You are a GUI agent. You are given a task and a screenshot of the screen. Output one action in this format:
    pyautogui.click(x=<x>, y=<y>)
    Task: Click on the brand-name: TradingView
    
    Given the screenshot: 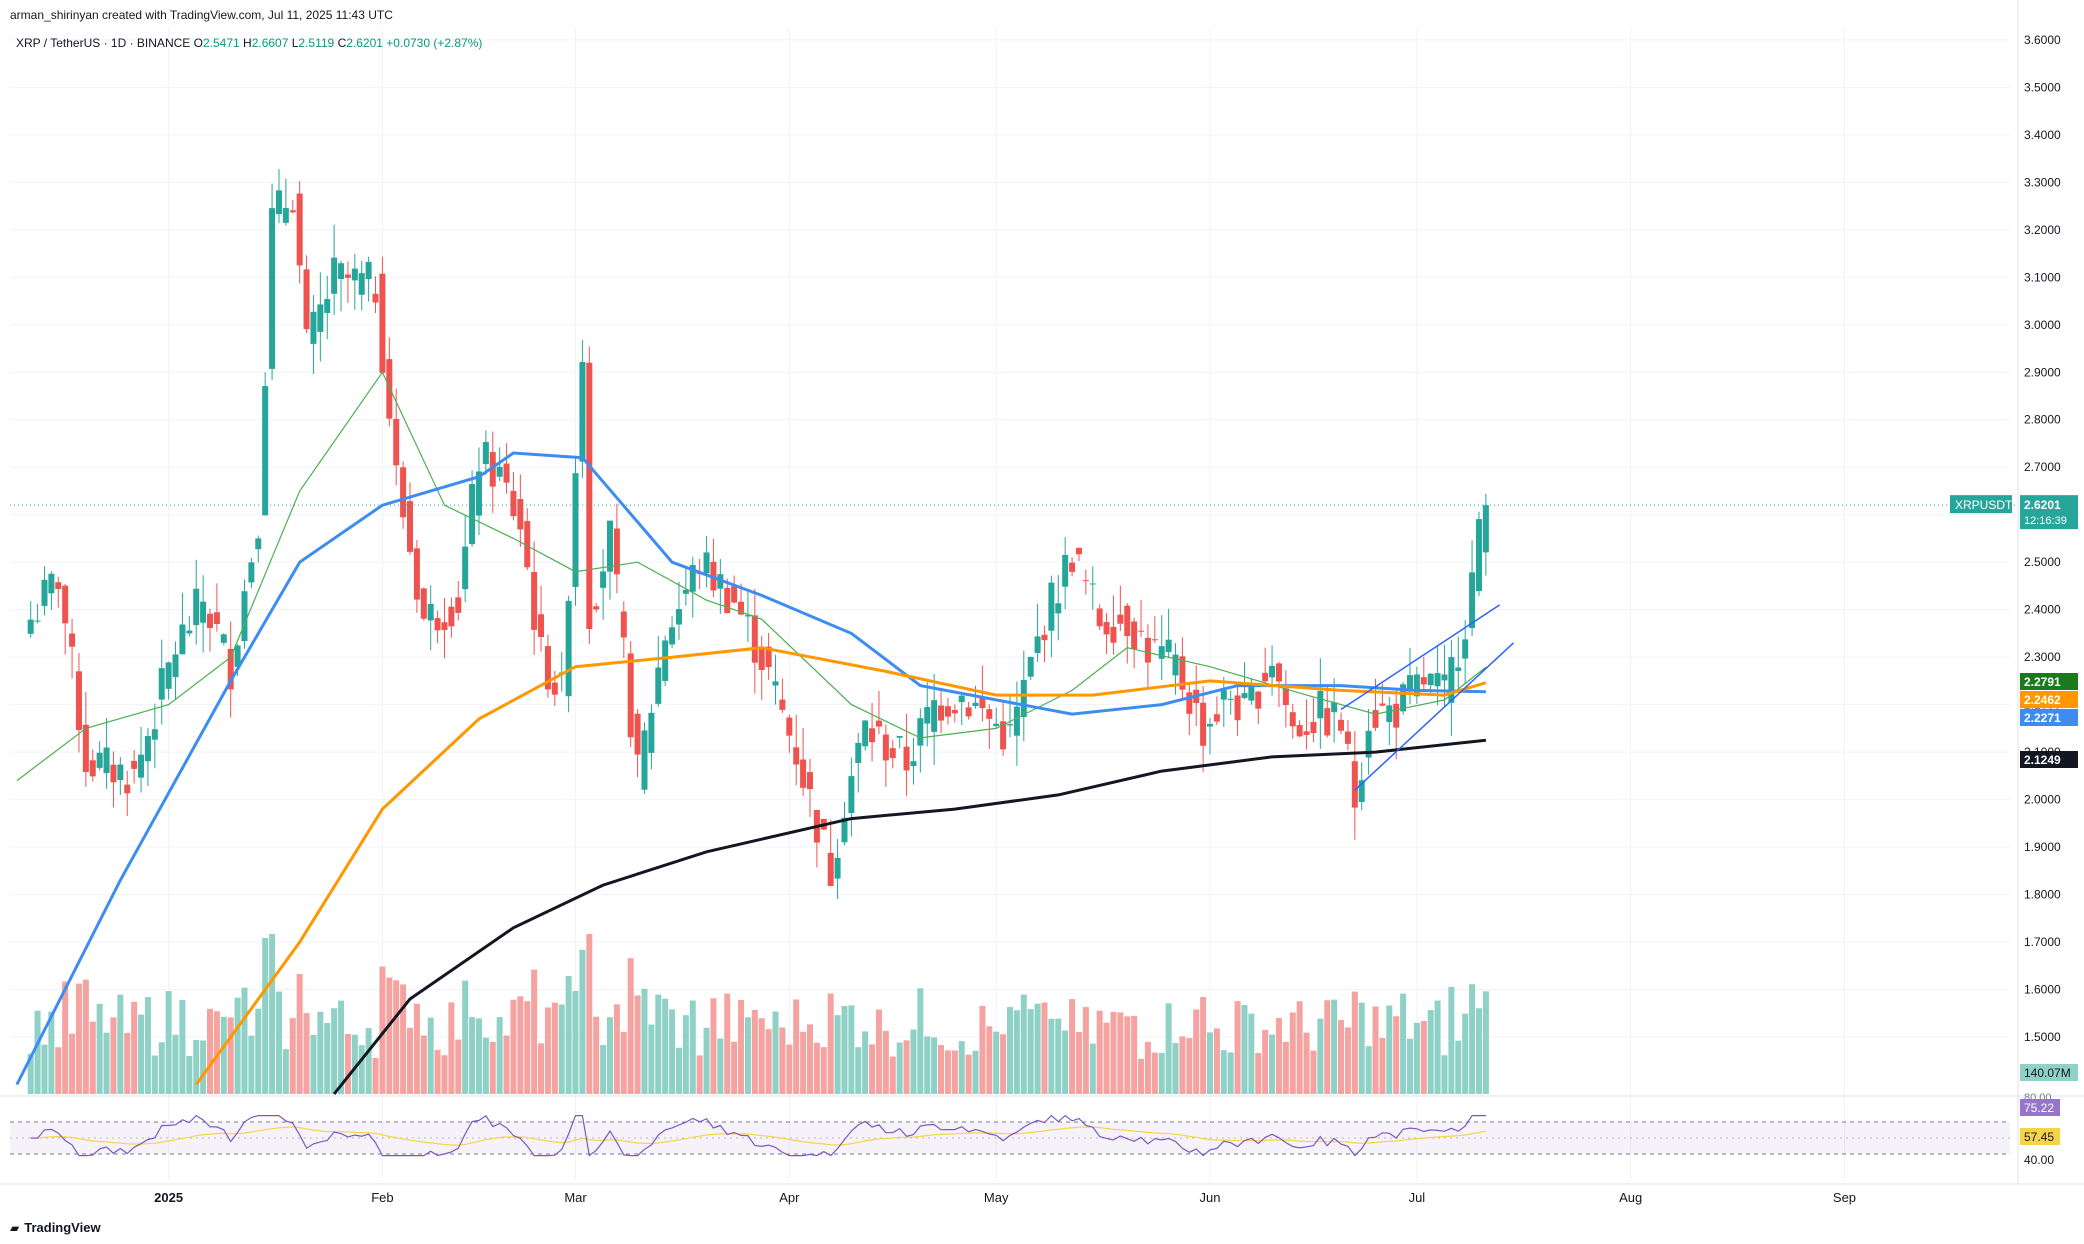 What is the action you would take?
    pyautogui.click(x=62, y=1227)
    